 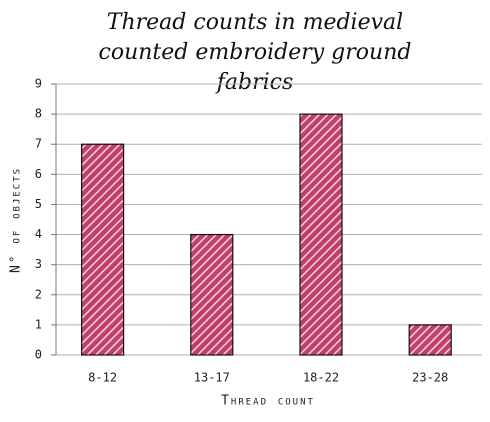 I want to click on y-tick-label: 5, so click(x=38, y=204).